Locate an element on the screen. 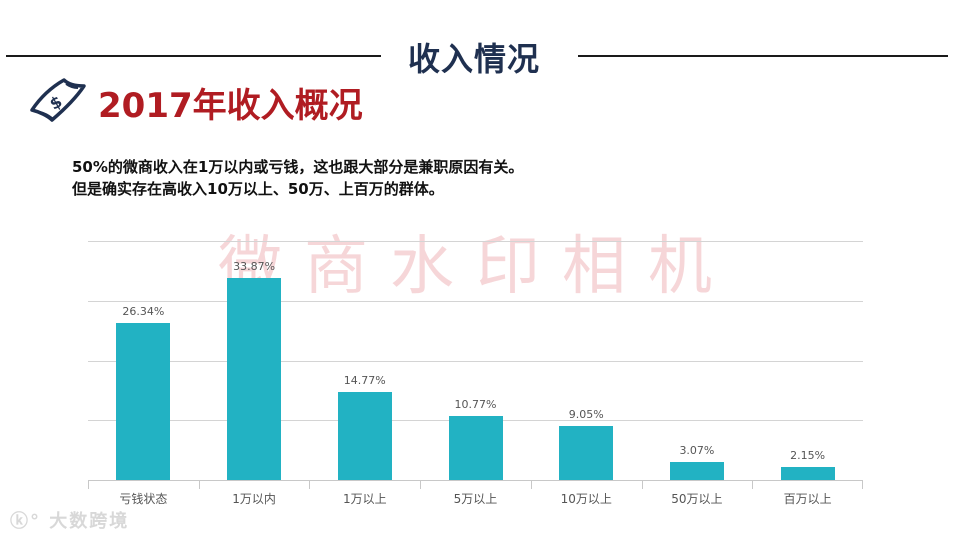 The height and width of the screenshot is (540, 960). header-rule-right is located at coordinates (763, 56).